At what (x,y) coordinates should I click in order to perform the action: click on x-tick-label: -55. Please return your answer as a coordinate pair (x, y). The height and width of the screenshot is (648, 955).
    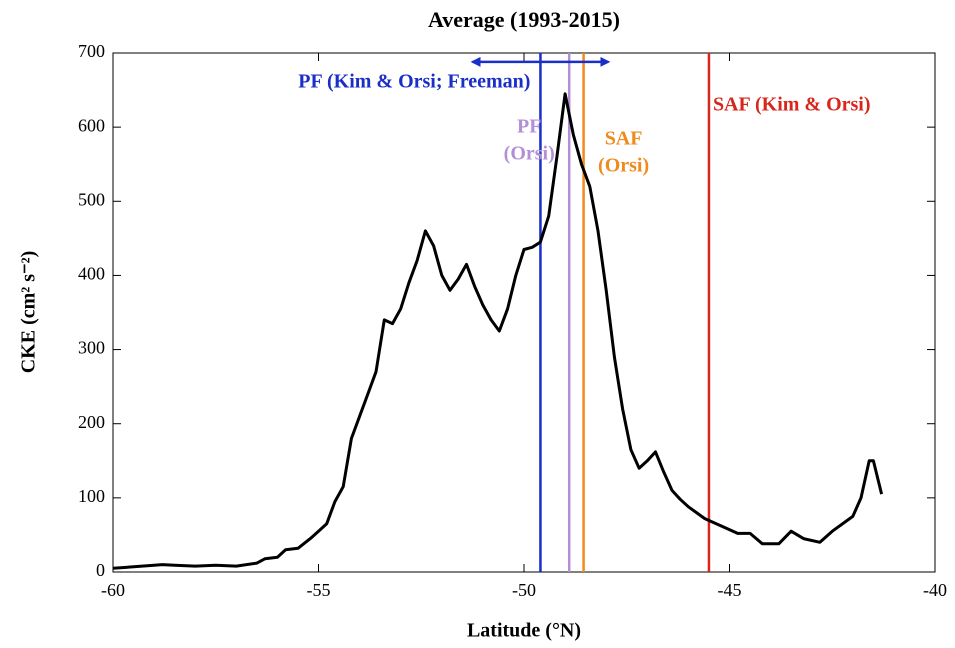
    Looking at the image, I should click on (319, 590).